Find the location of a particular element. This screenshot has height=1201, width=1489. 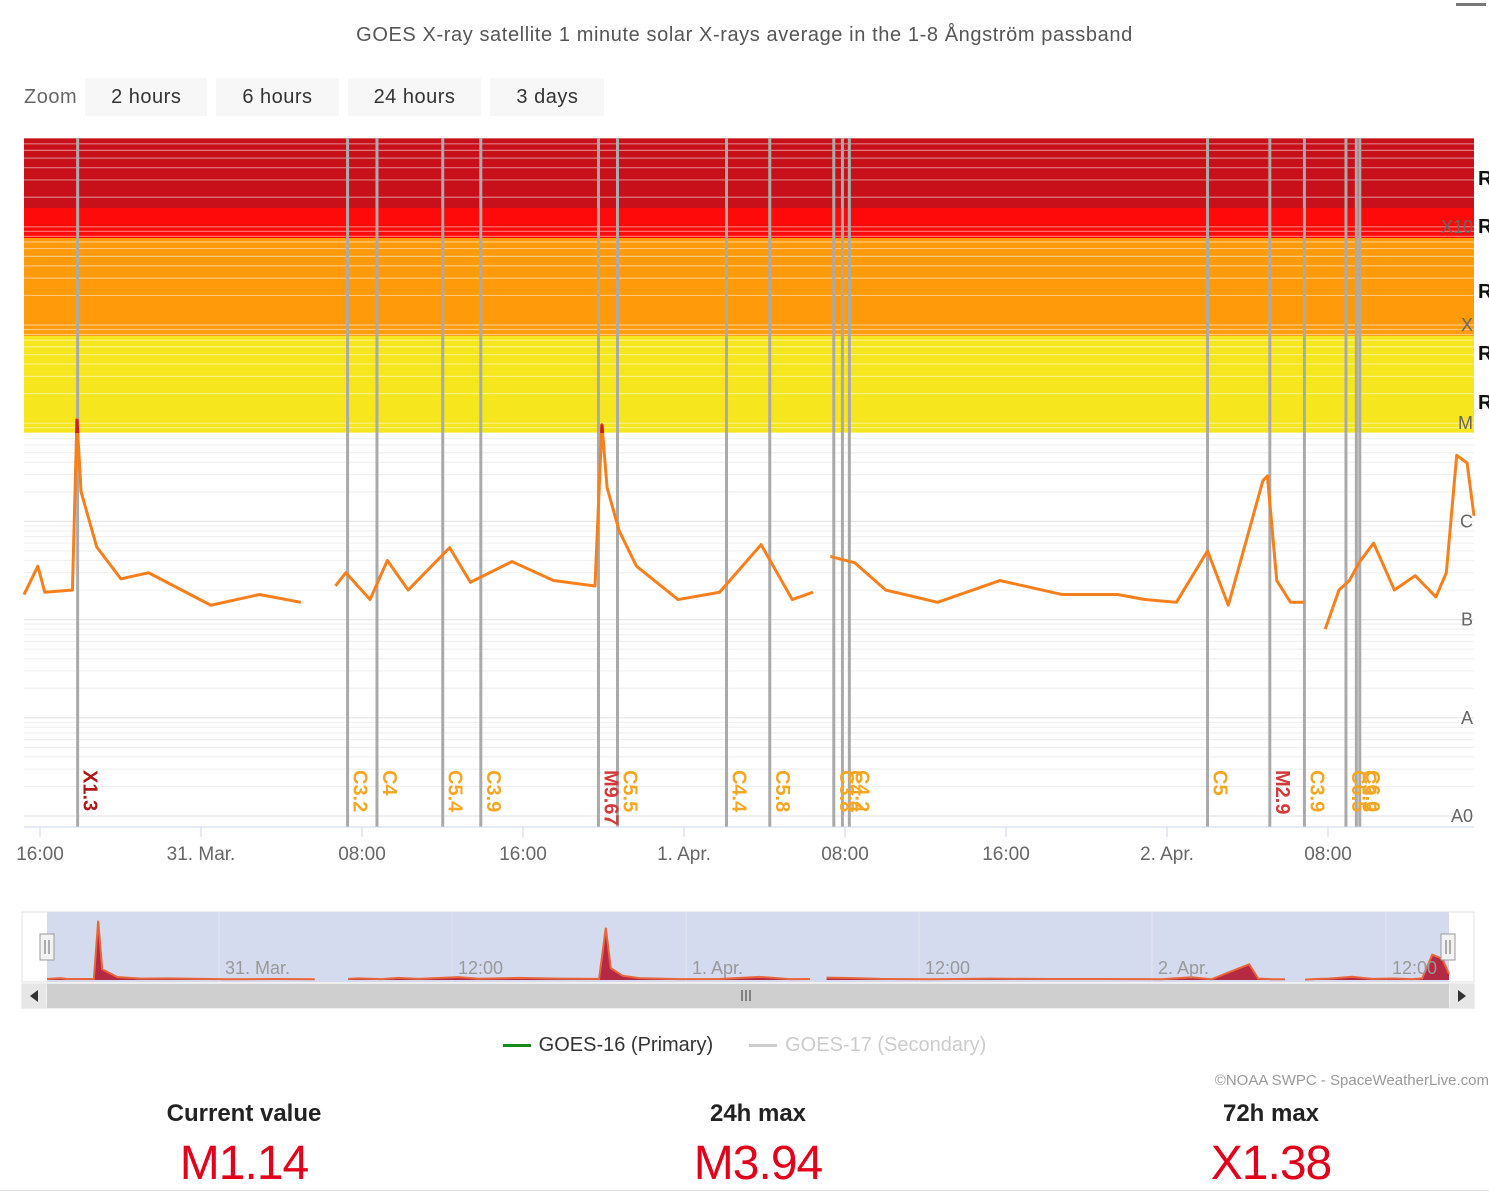

zoom-bar: Zoom 2 hours 6 hours 24 hours 3 days is located at coordinates (318, 97).